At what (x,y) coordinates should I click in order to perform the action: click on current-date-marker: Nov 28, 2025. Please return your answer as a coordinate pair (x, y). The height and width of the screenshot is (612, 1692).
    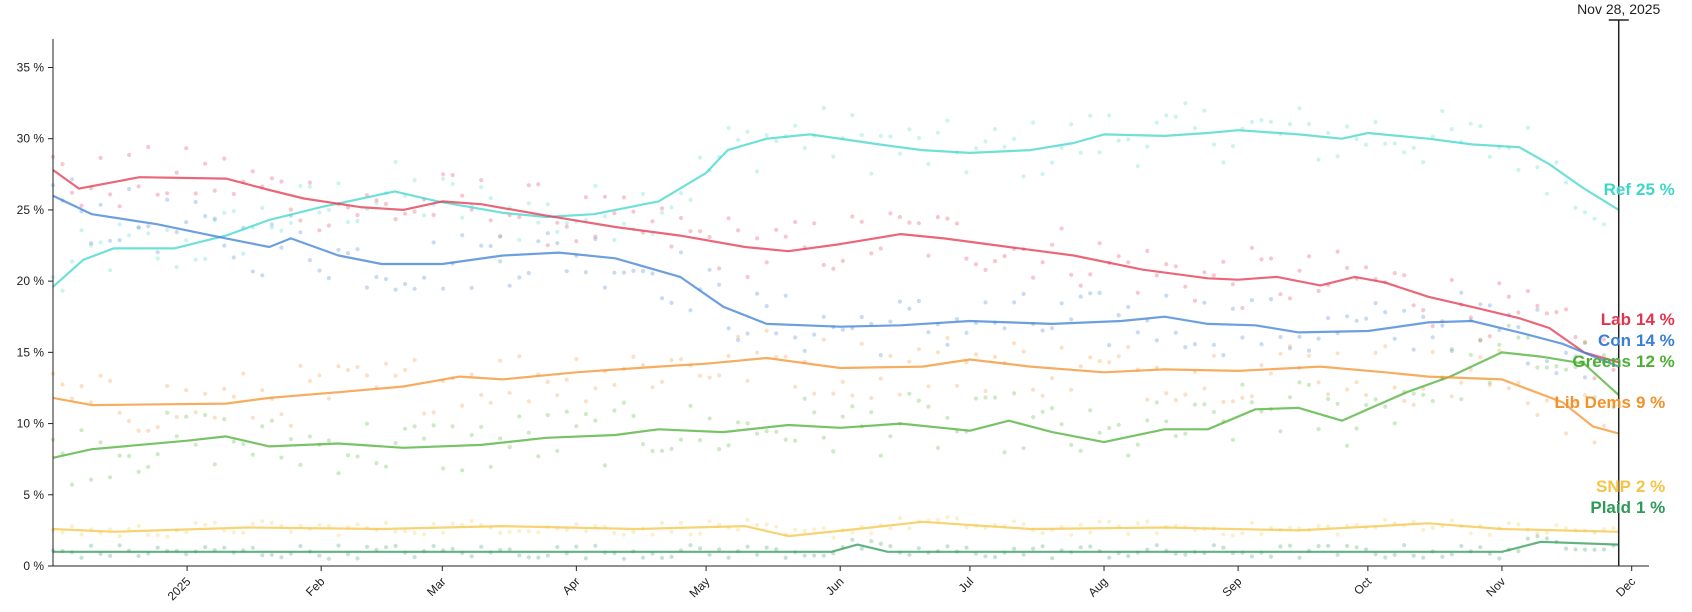
    Looking at the image, I should click on (1619, 283).